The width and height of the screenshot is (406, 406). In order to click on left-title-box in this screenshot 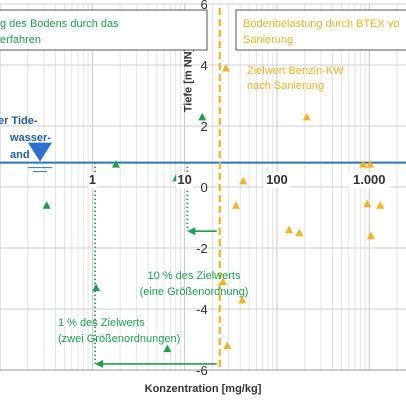, I will do `click(104, 30)`.